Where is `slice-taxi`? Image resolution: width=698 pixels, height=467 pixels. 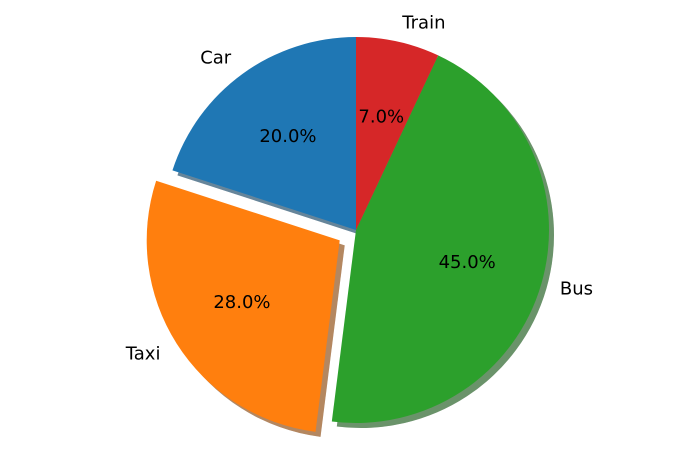
slice-taxi is located at coordinates (243, 306).